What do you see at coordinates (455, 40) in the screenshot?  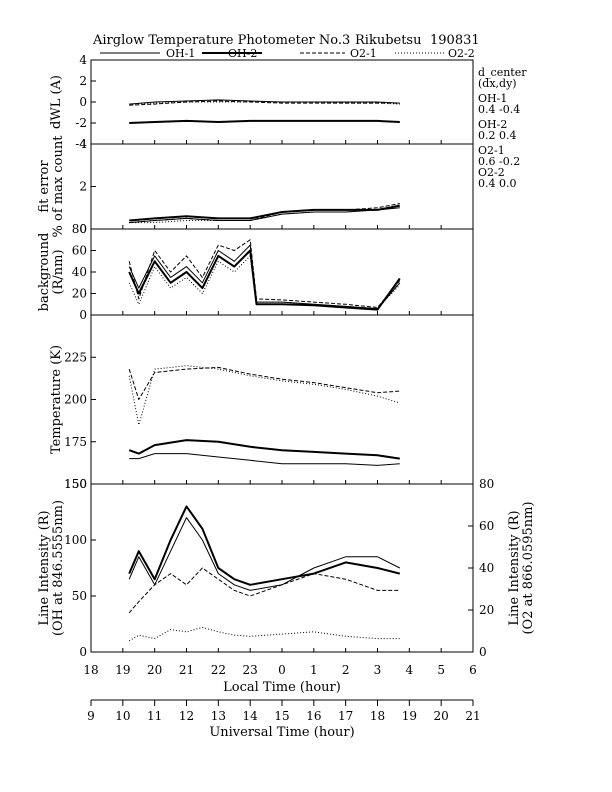 I see `date: 190831` at bounding box center [455, 40].